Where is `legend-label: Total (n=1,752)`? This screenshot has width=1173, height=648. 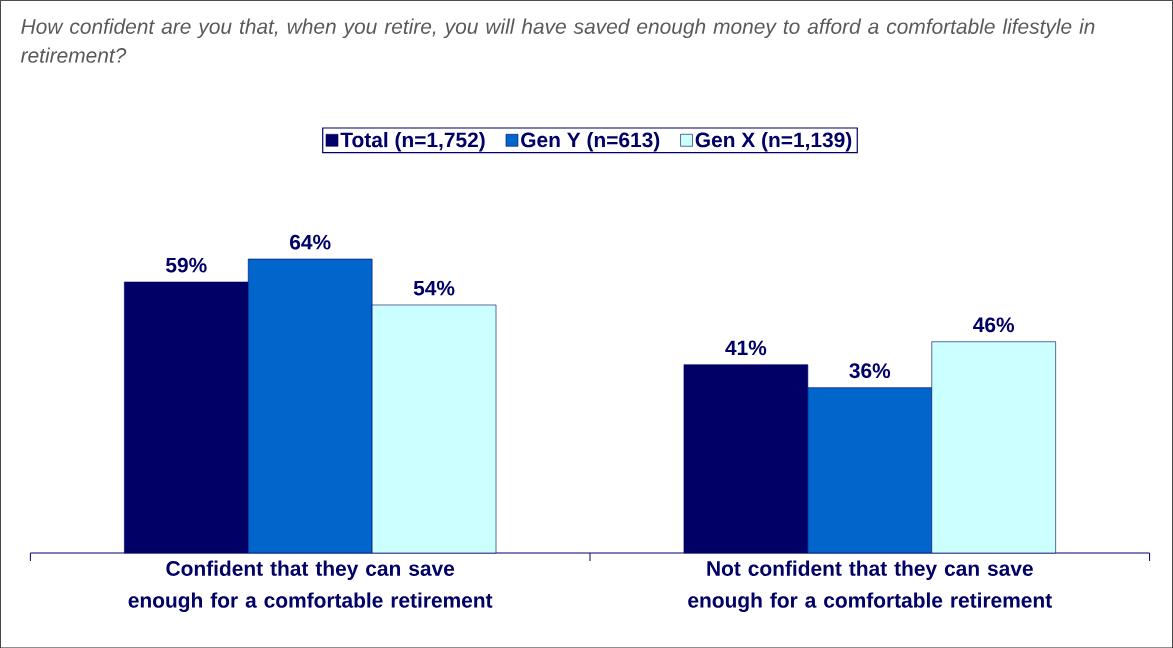 legend-label: Total (n=1,752) is located at coordinates (412, 141).